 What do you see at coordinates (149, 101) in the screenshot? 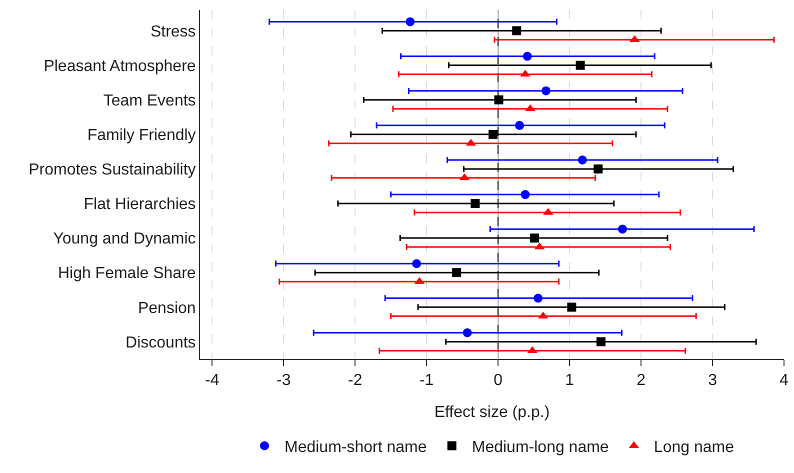
I see `y-tick-label: Team Events` at bounding box center [149, 101].